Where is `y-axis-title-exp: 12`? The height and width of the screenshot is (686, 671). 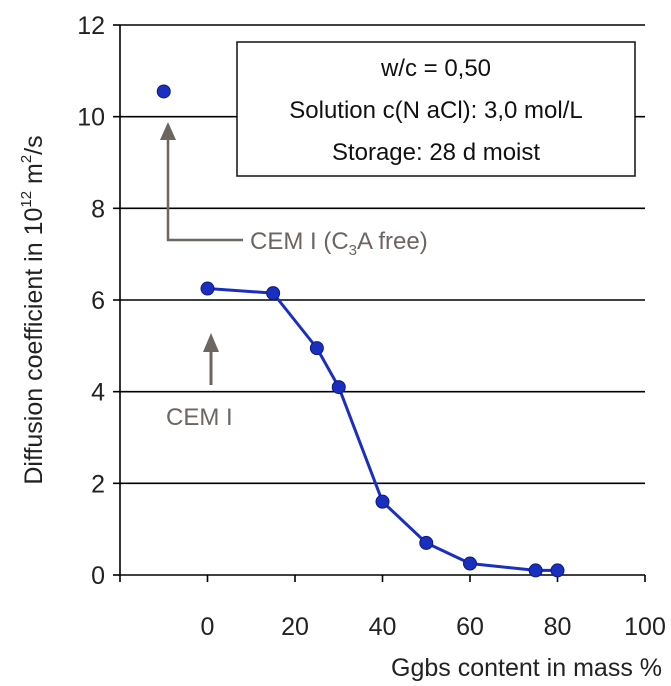
y-axis-title-exp: 12 is located at coordinates (26, 199).